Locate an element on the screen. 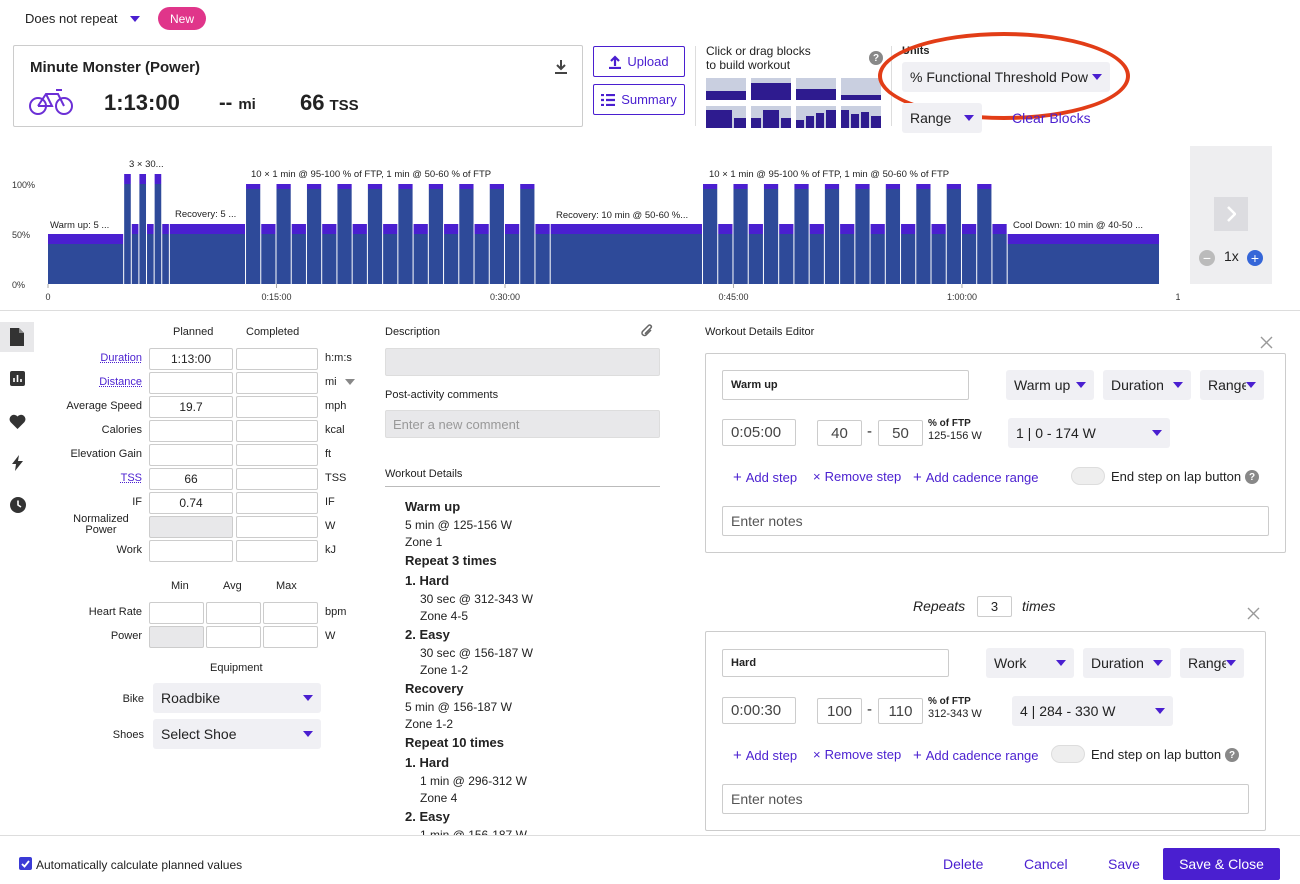 This screenshot has height=884, width=1300. save-button: Save is located at coordinates (1124, 864).